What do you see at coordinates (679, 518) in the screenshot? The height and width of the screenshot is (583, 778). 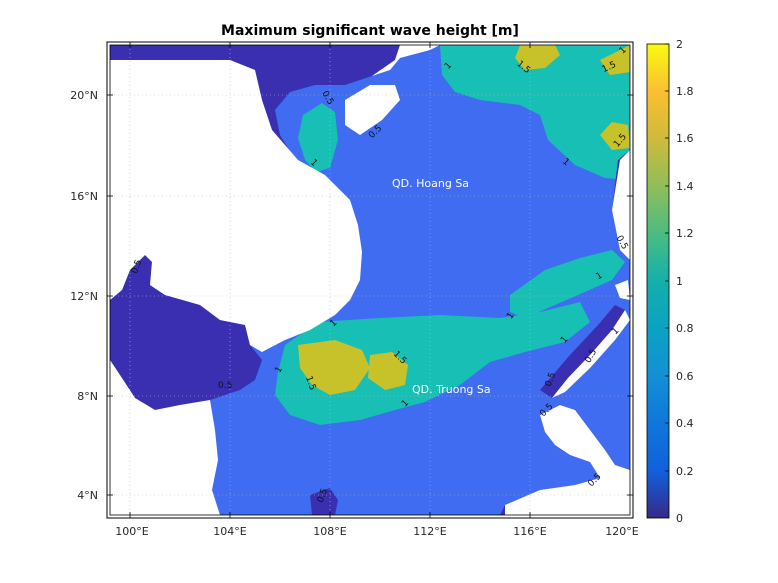 I see `colorbar-tick-label: 0` at bounding box center [679, 518].